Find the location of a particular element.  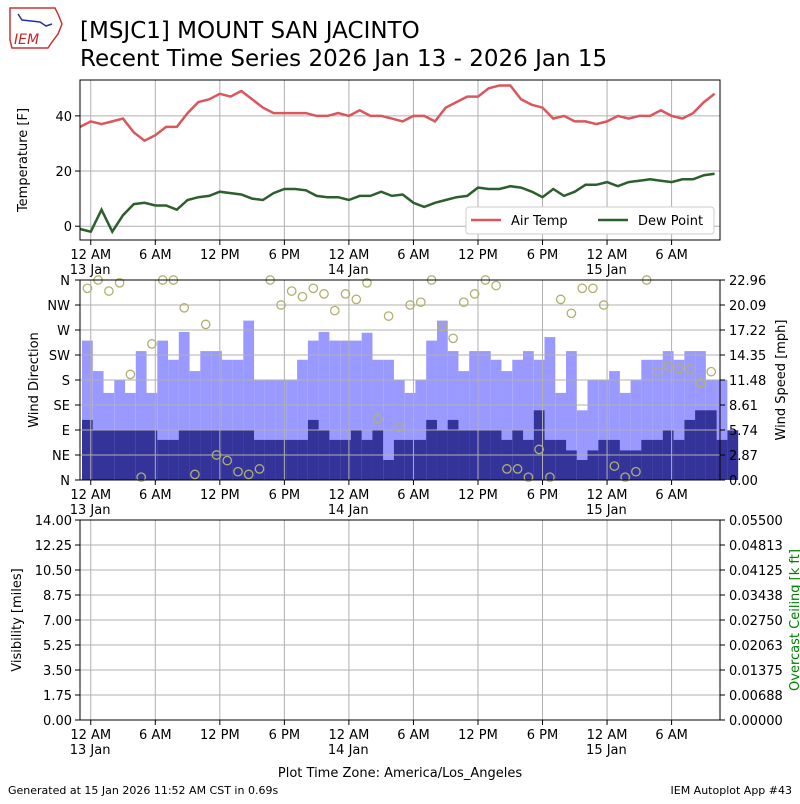

ceiling-tick-label: 0.00000 is located at coordinates (756, 721).